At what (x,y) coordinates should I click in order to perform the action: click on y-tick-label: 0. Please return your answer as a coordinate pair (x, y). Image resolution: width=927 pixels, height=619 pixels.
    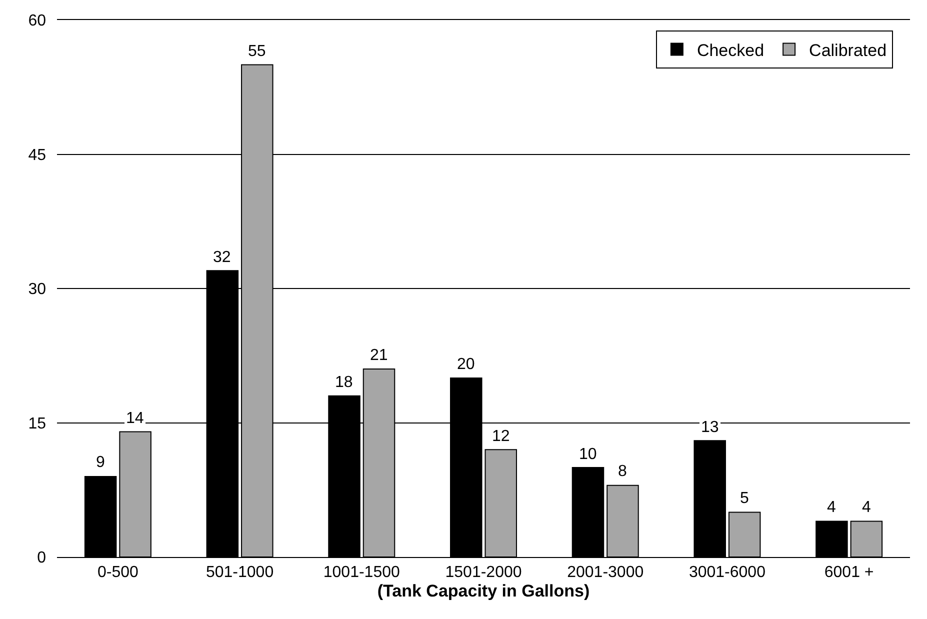
    Looking at the image, I should click on (41, 558).